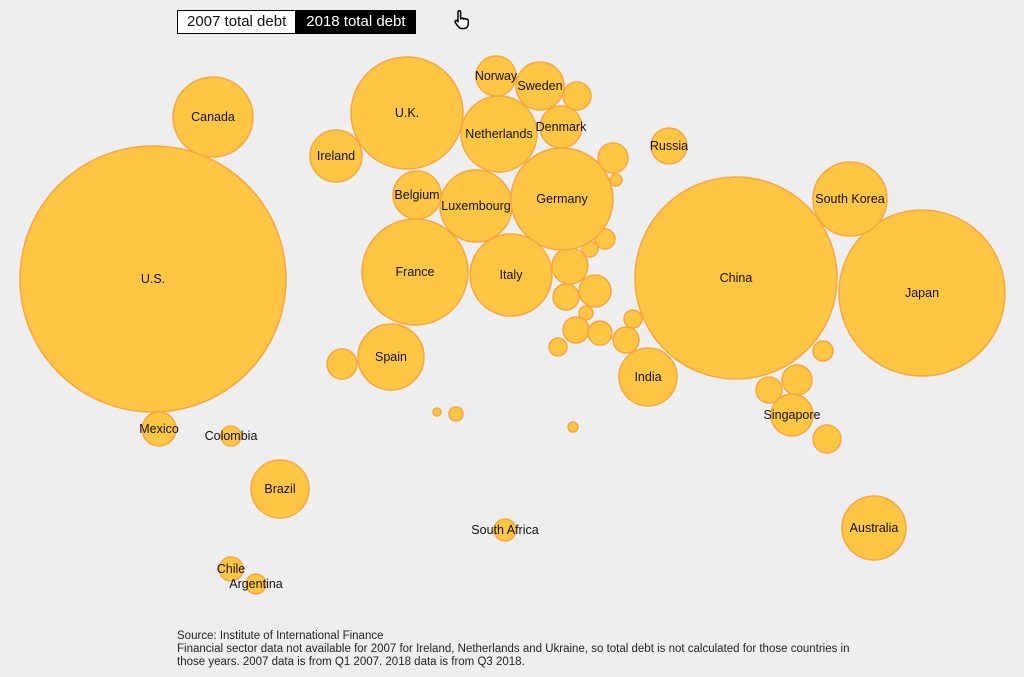 This screenshot has height=677, width=1024. I want to click on country-label-south-africa: South Africa, so click(504, 530).